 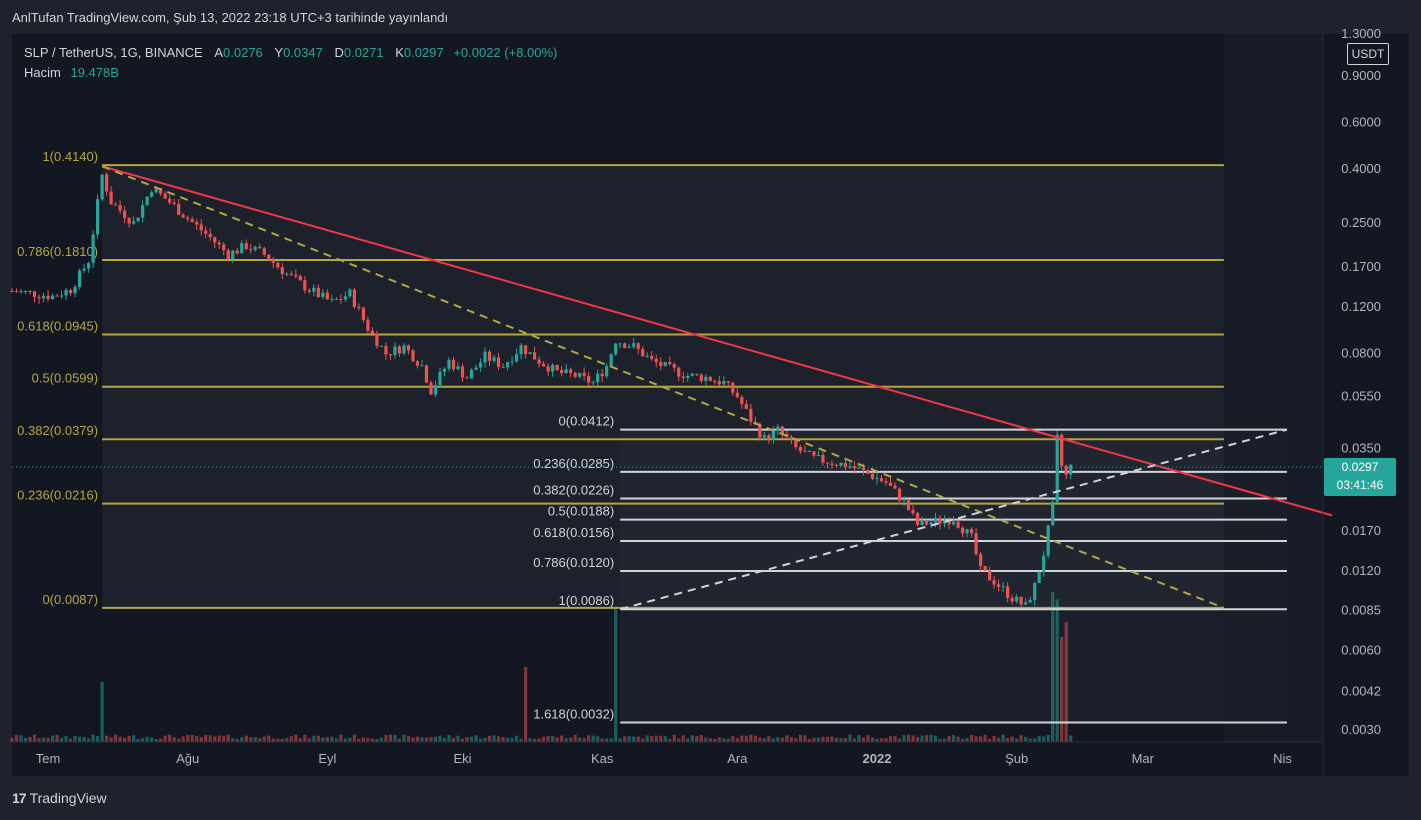 What do you see at coordinates (113, 52) in the screenshot?
I see `symbol-label: SLP / TetherUS, 1G, BINANCE` at bounding box center [113, 52].